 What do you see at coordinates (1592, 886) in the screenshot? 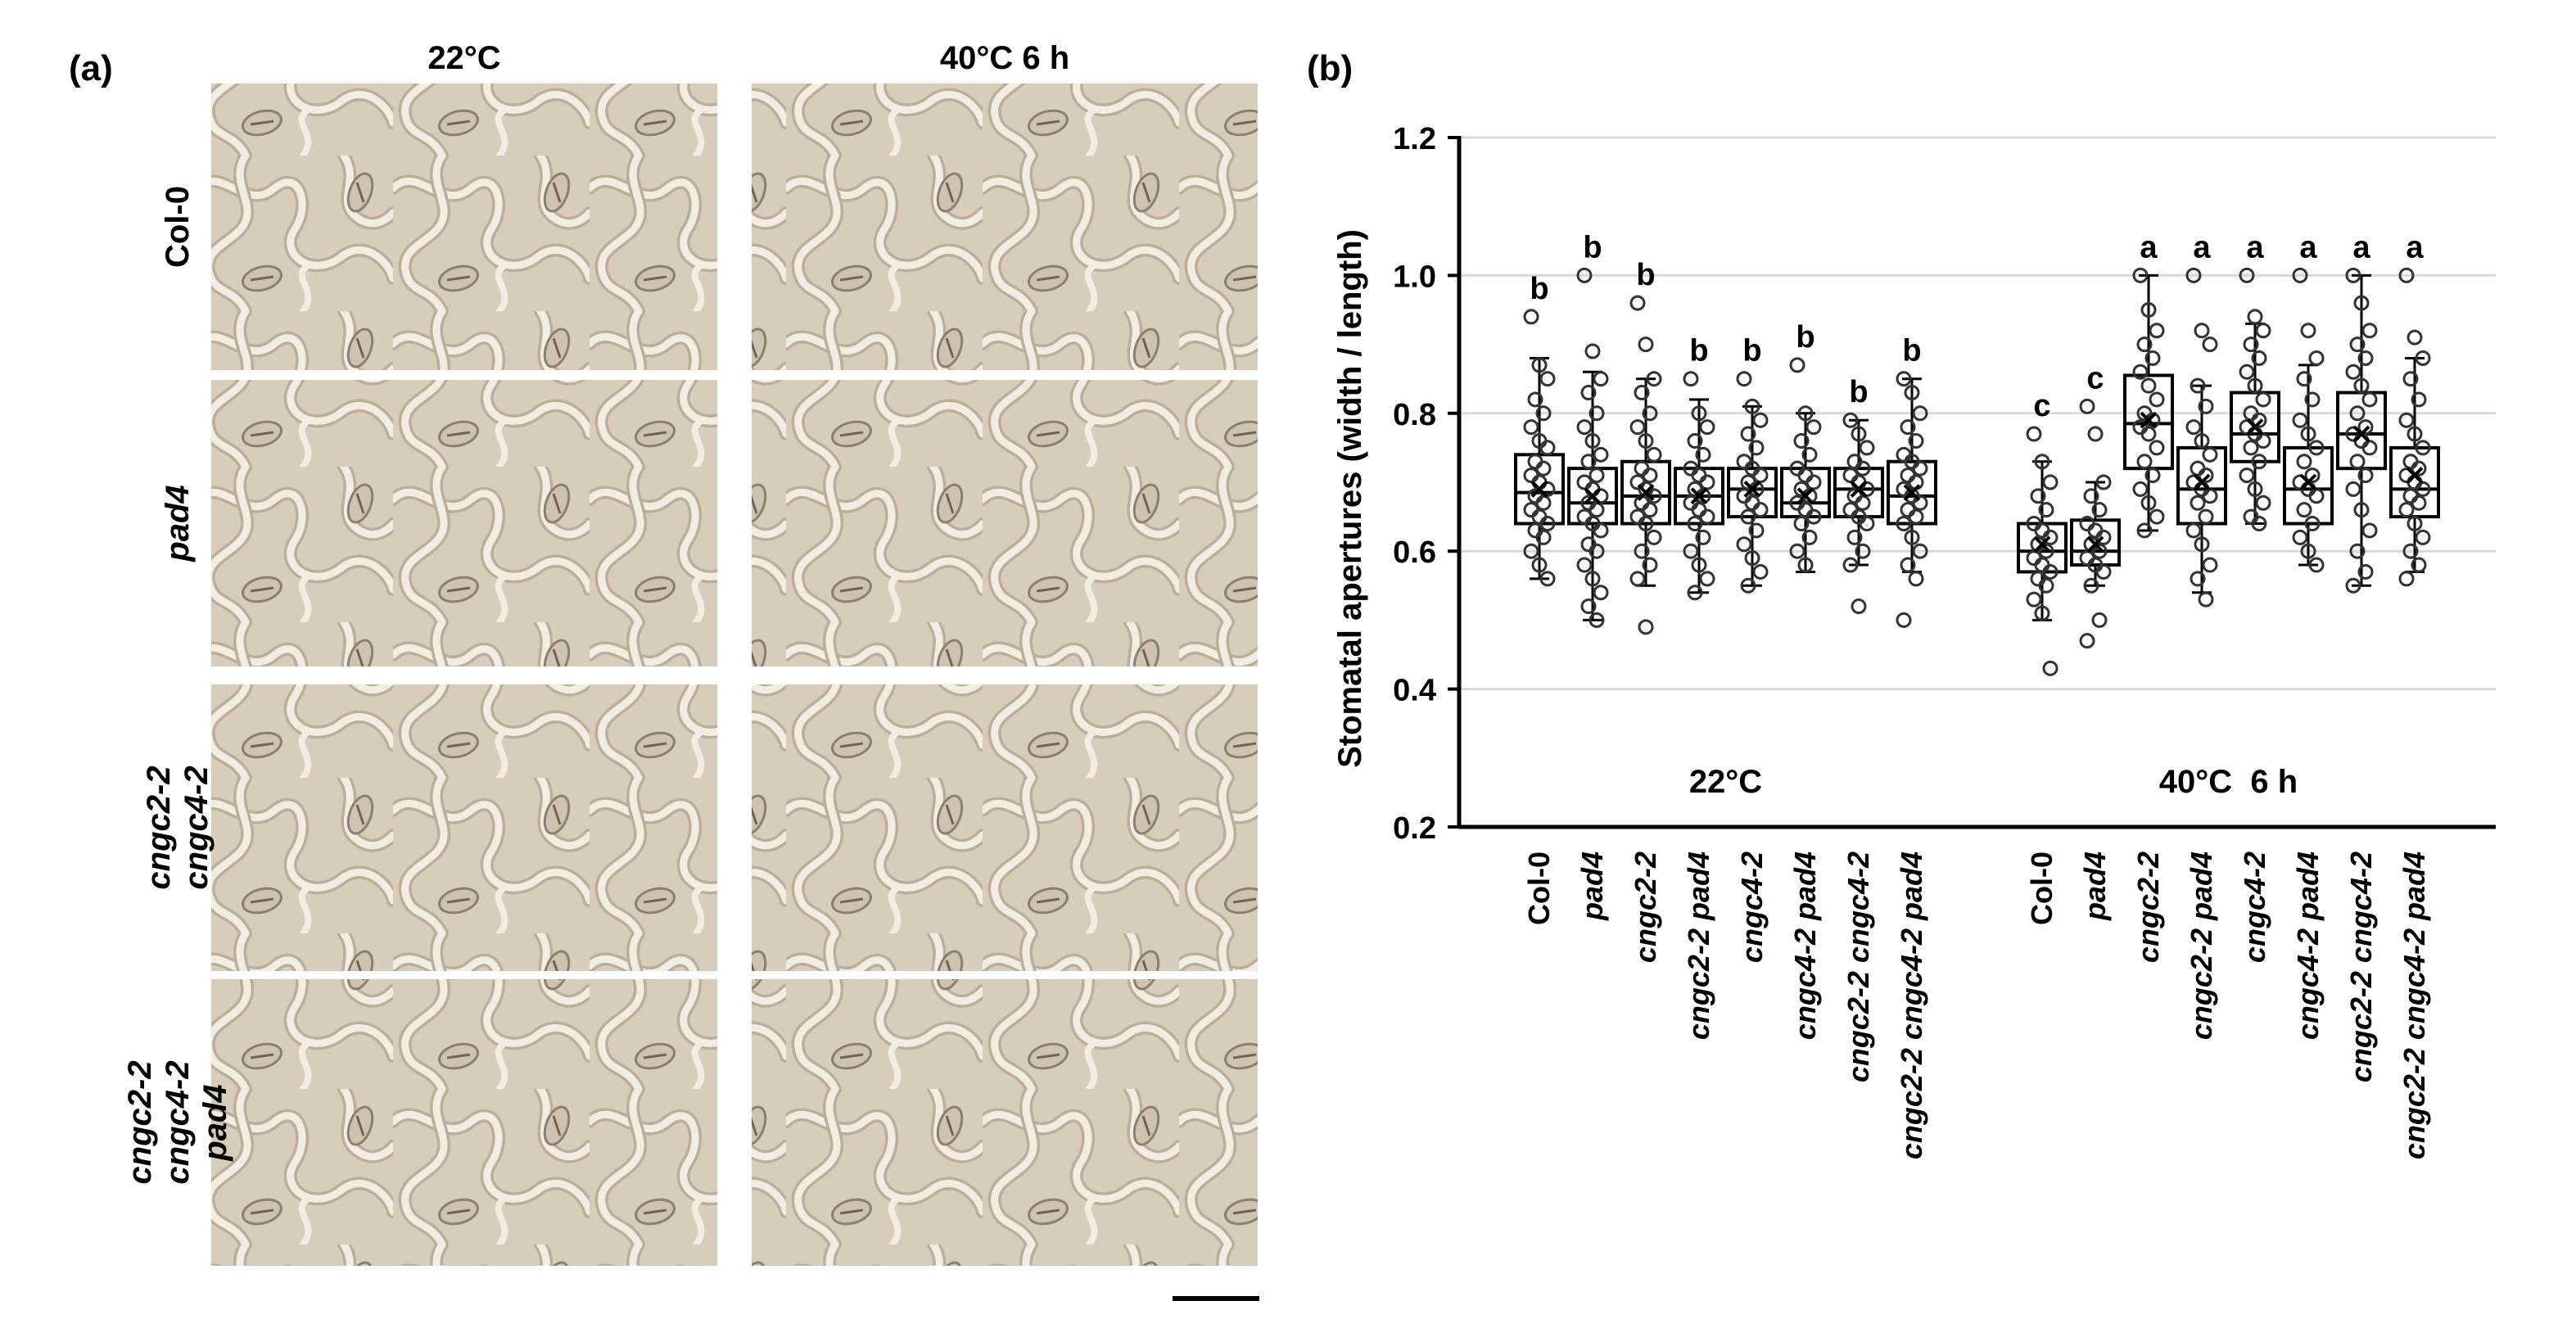
I see `x-tick-label-1: pad4` at bounding box center [1592, 886].